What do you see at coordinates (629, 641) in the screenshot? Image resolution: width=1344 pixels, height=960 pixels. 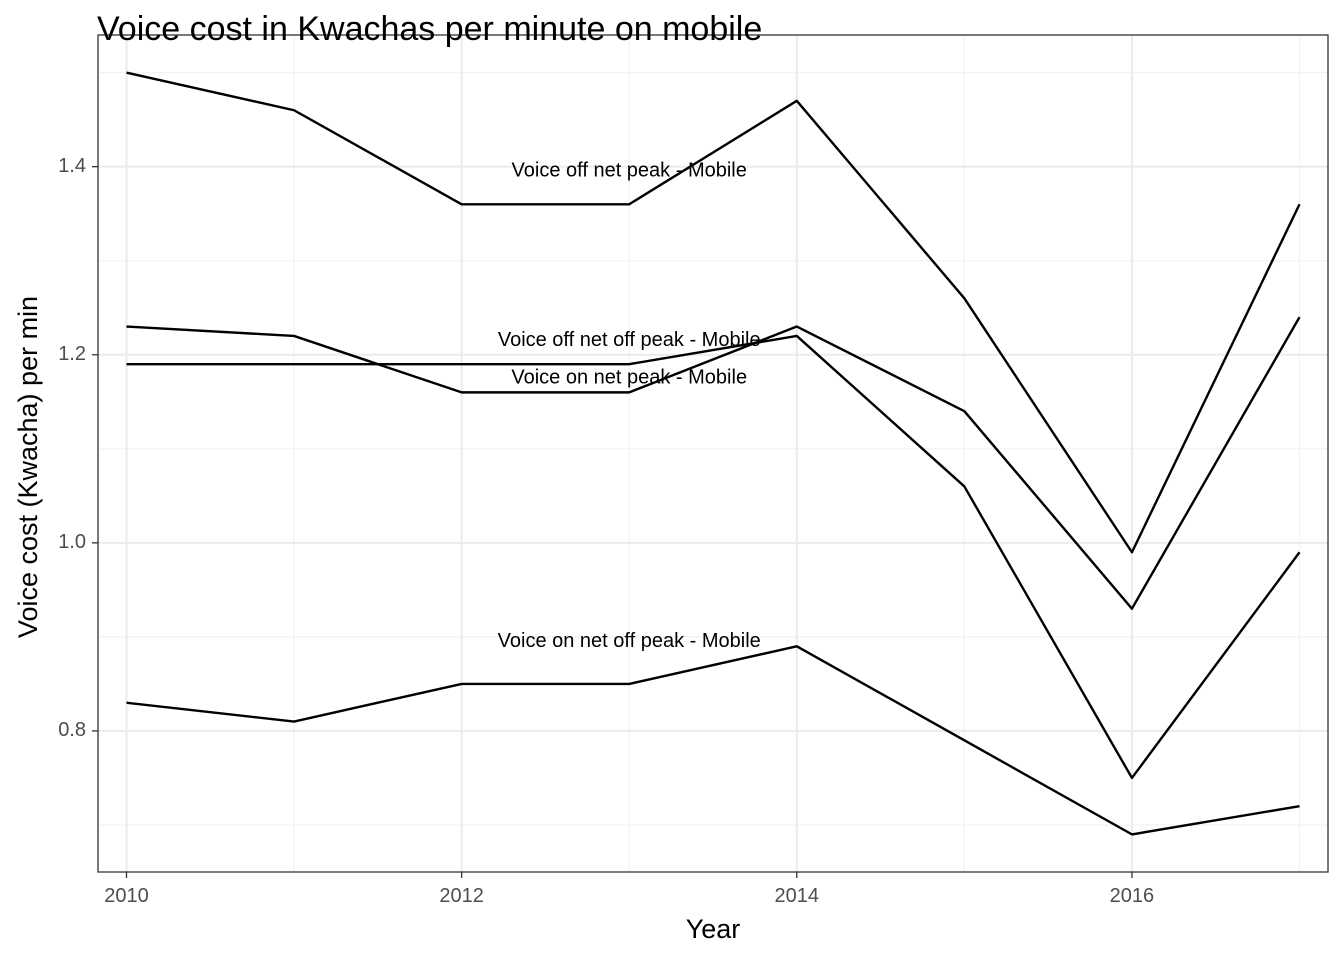 I see `series-label-voice-on-net-off-peak-mobile: Voice on net off peak - Mobile` at bounding box center [629, 641].